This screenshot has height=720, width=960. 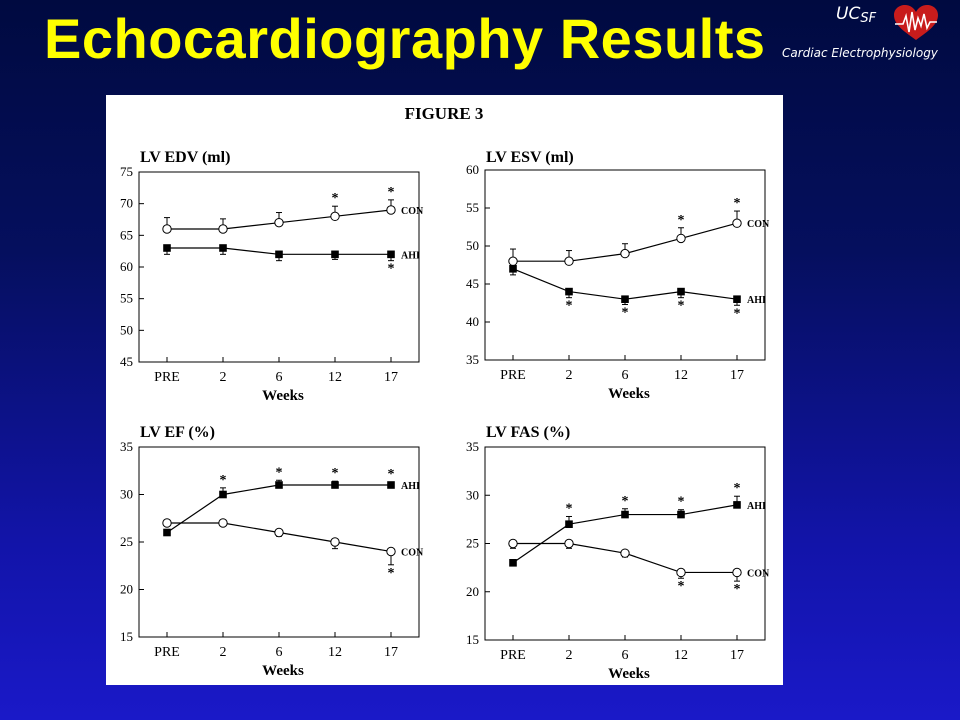 What do you see at coordinates (126, 234) in the screenshot?
I see `y-tick-label: 65` at bounding box center [126, 234].